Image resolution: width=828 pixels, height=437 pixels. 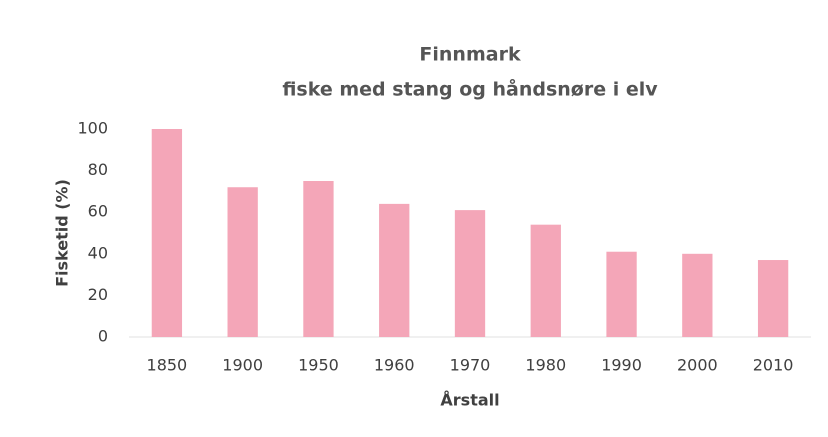 I want to click on y-tick-label: 100, so click(x=92, y=128).